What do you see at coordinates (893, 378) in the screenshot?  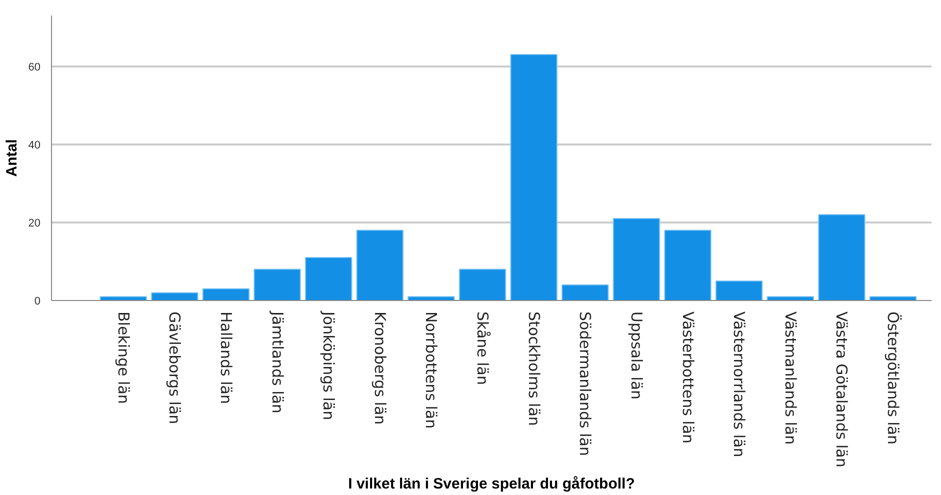 I see `x-tick-label: Östergötlands län` at bounding box center [893, 378].